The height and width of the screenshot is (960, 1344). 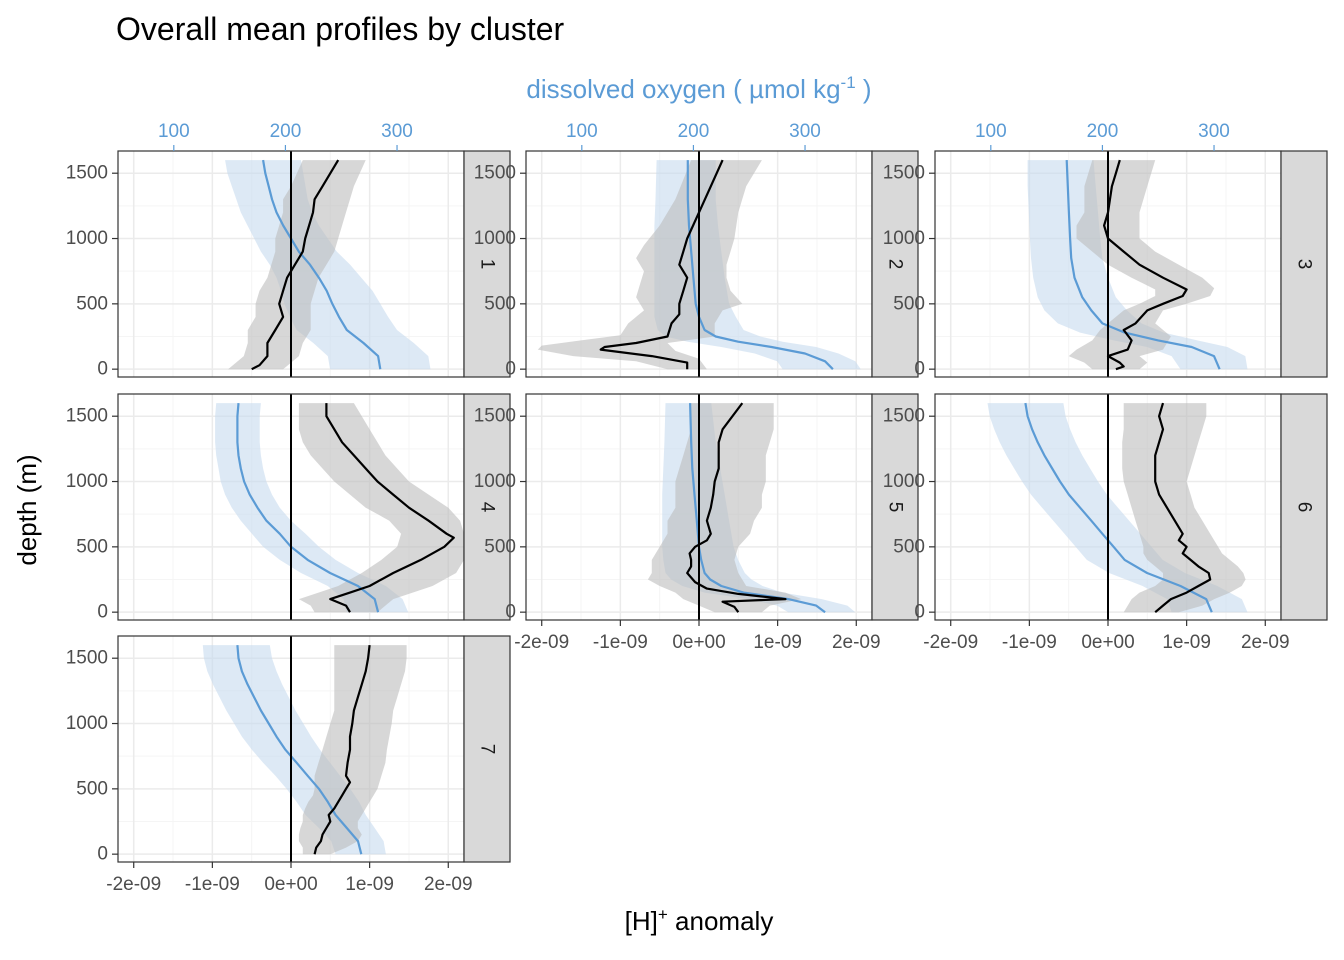 I want to click on panel-4: 4 0 500 1000 1500, so click(x=288, y=508).